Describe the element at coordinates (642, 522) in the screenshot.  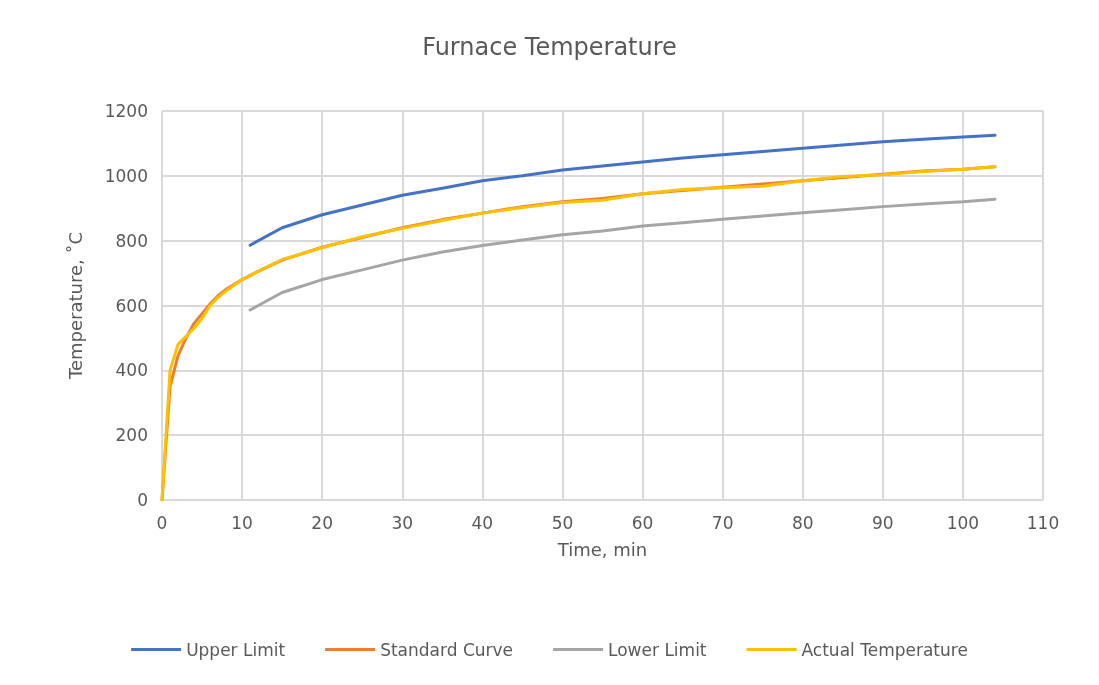
I see `x-tick-label: 60` at that location.